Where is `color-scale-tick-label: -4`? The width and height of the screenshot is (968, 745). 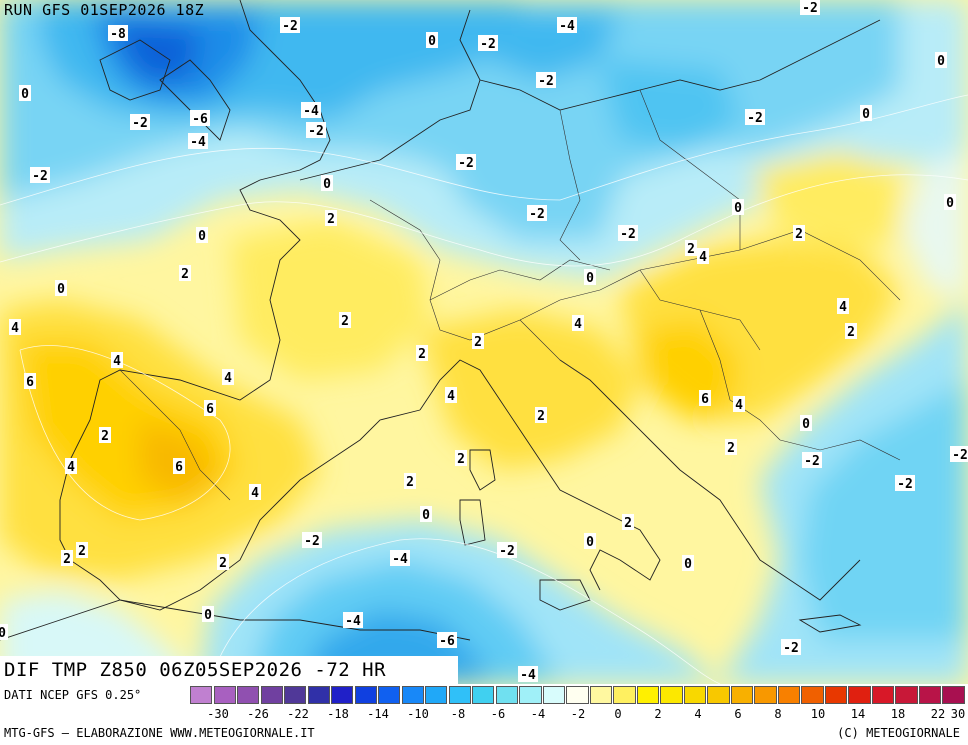 color-scale-tick-label: -4 is located at coordinates (538, 714).